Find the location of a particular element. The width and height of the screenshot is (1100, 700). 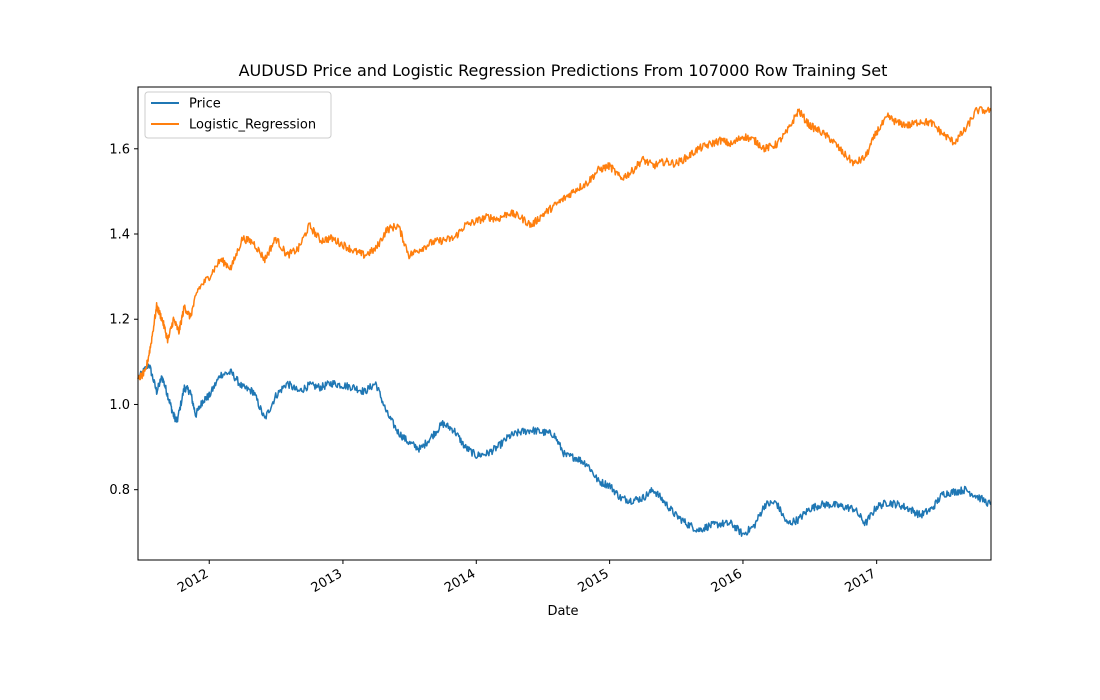

y-axis: 0.8 1.0 1.2 1.4 1.6 is located at coordinates (123, 320).